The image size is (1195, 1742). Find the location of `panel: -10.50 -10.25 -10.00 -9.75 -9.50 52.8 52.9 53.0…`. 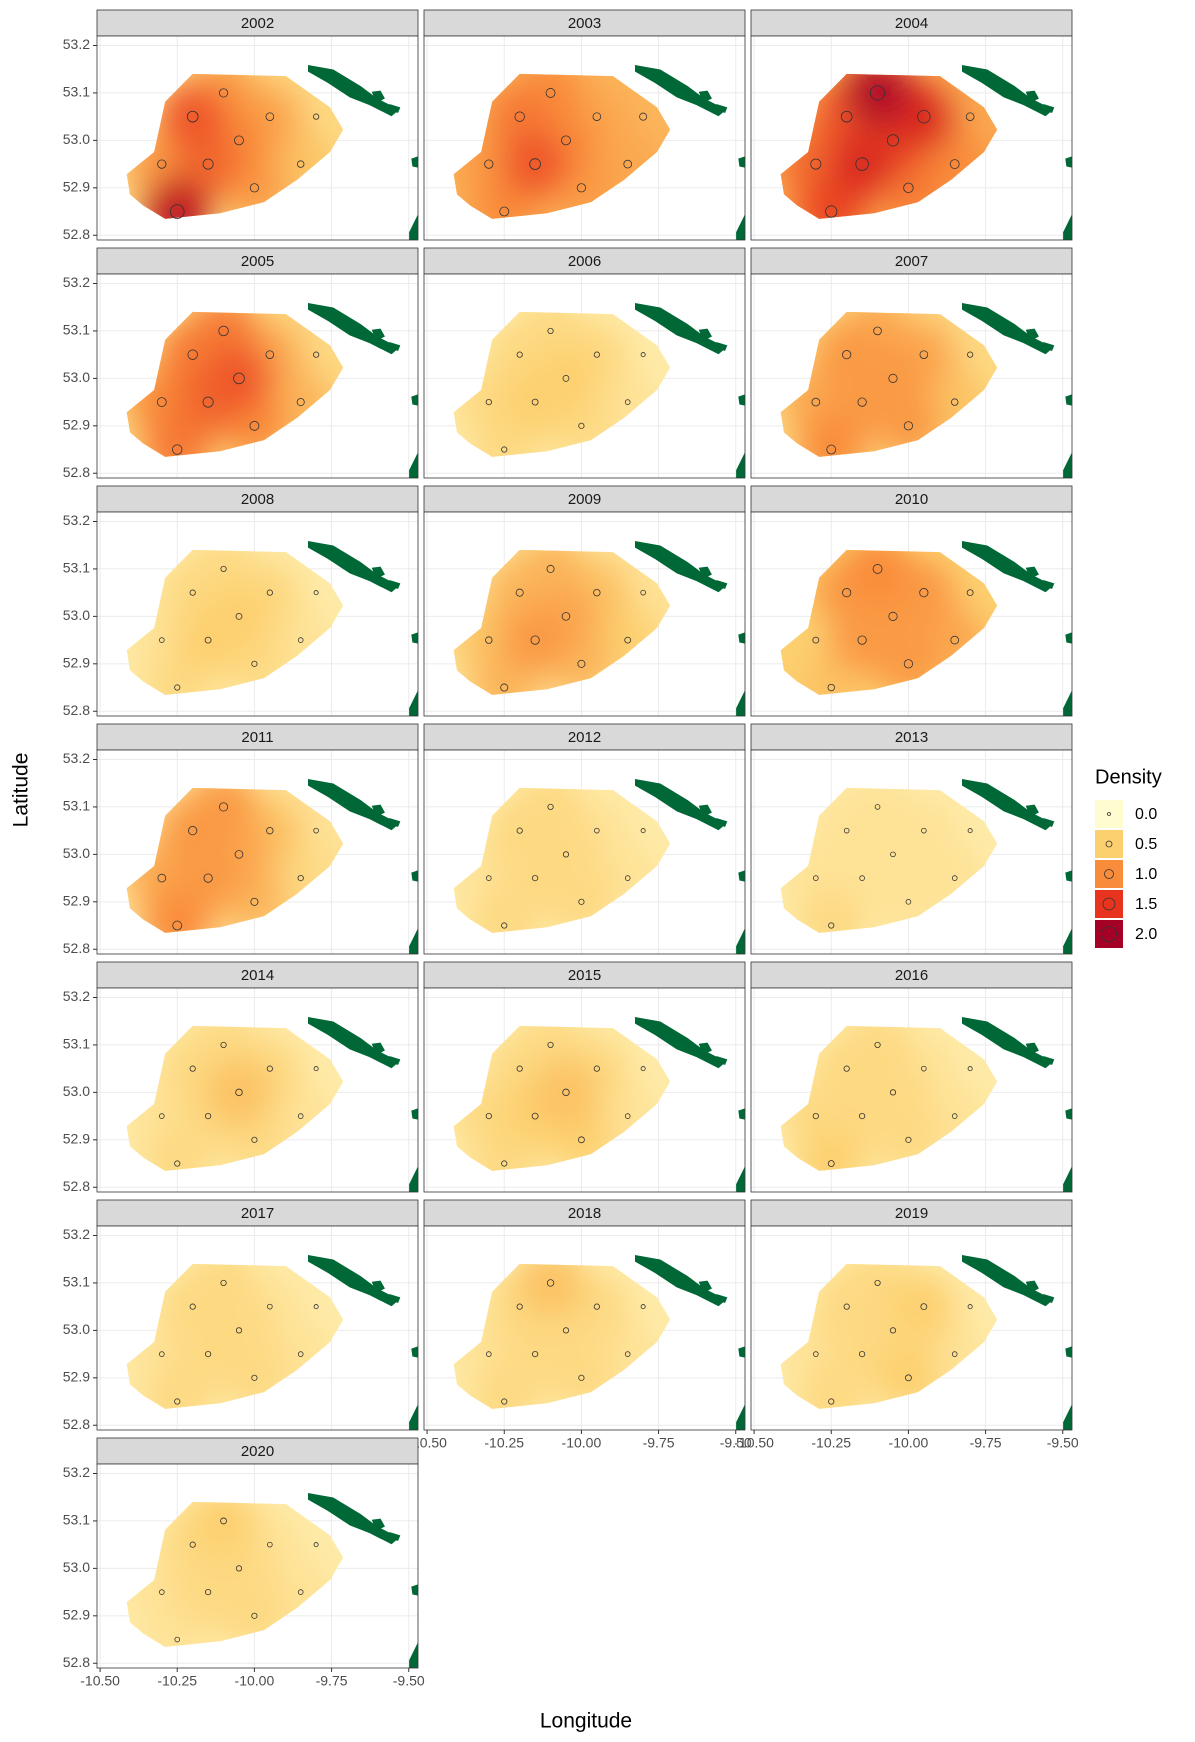

panel: -10.50 -10.25 -10.00 -9.75 -9.50 52.8 52.9 53.0… is located at coordinates (244, 1576).